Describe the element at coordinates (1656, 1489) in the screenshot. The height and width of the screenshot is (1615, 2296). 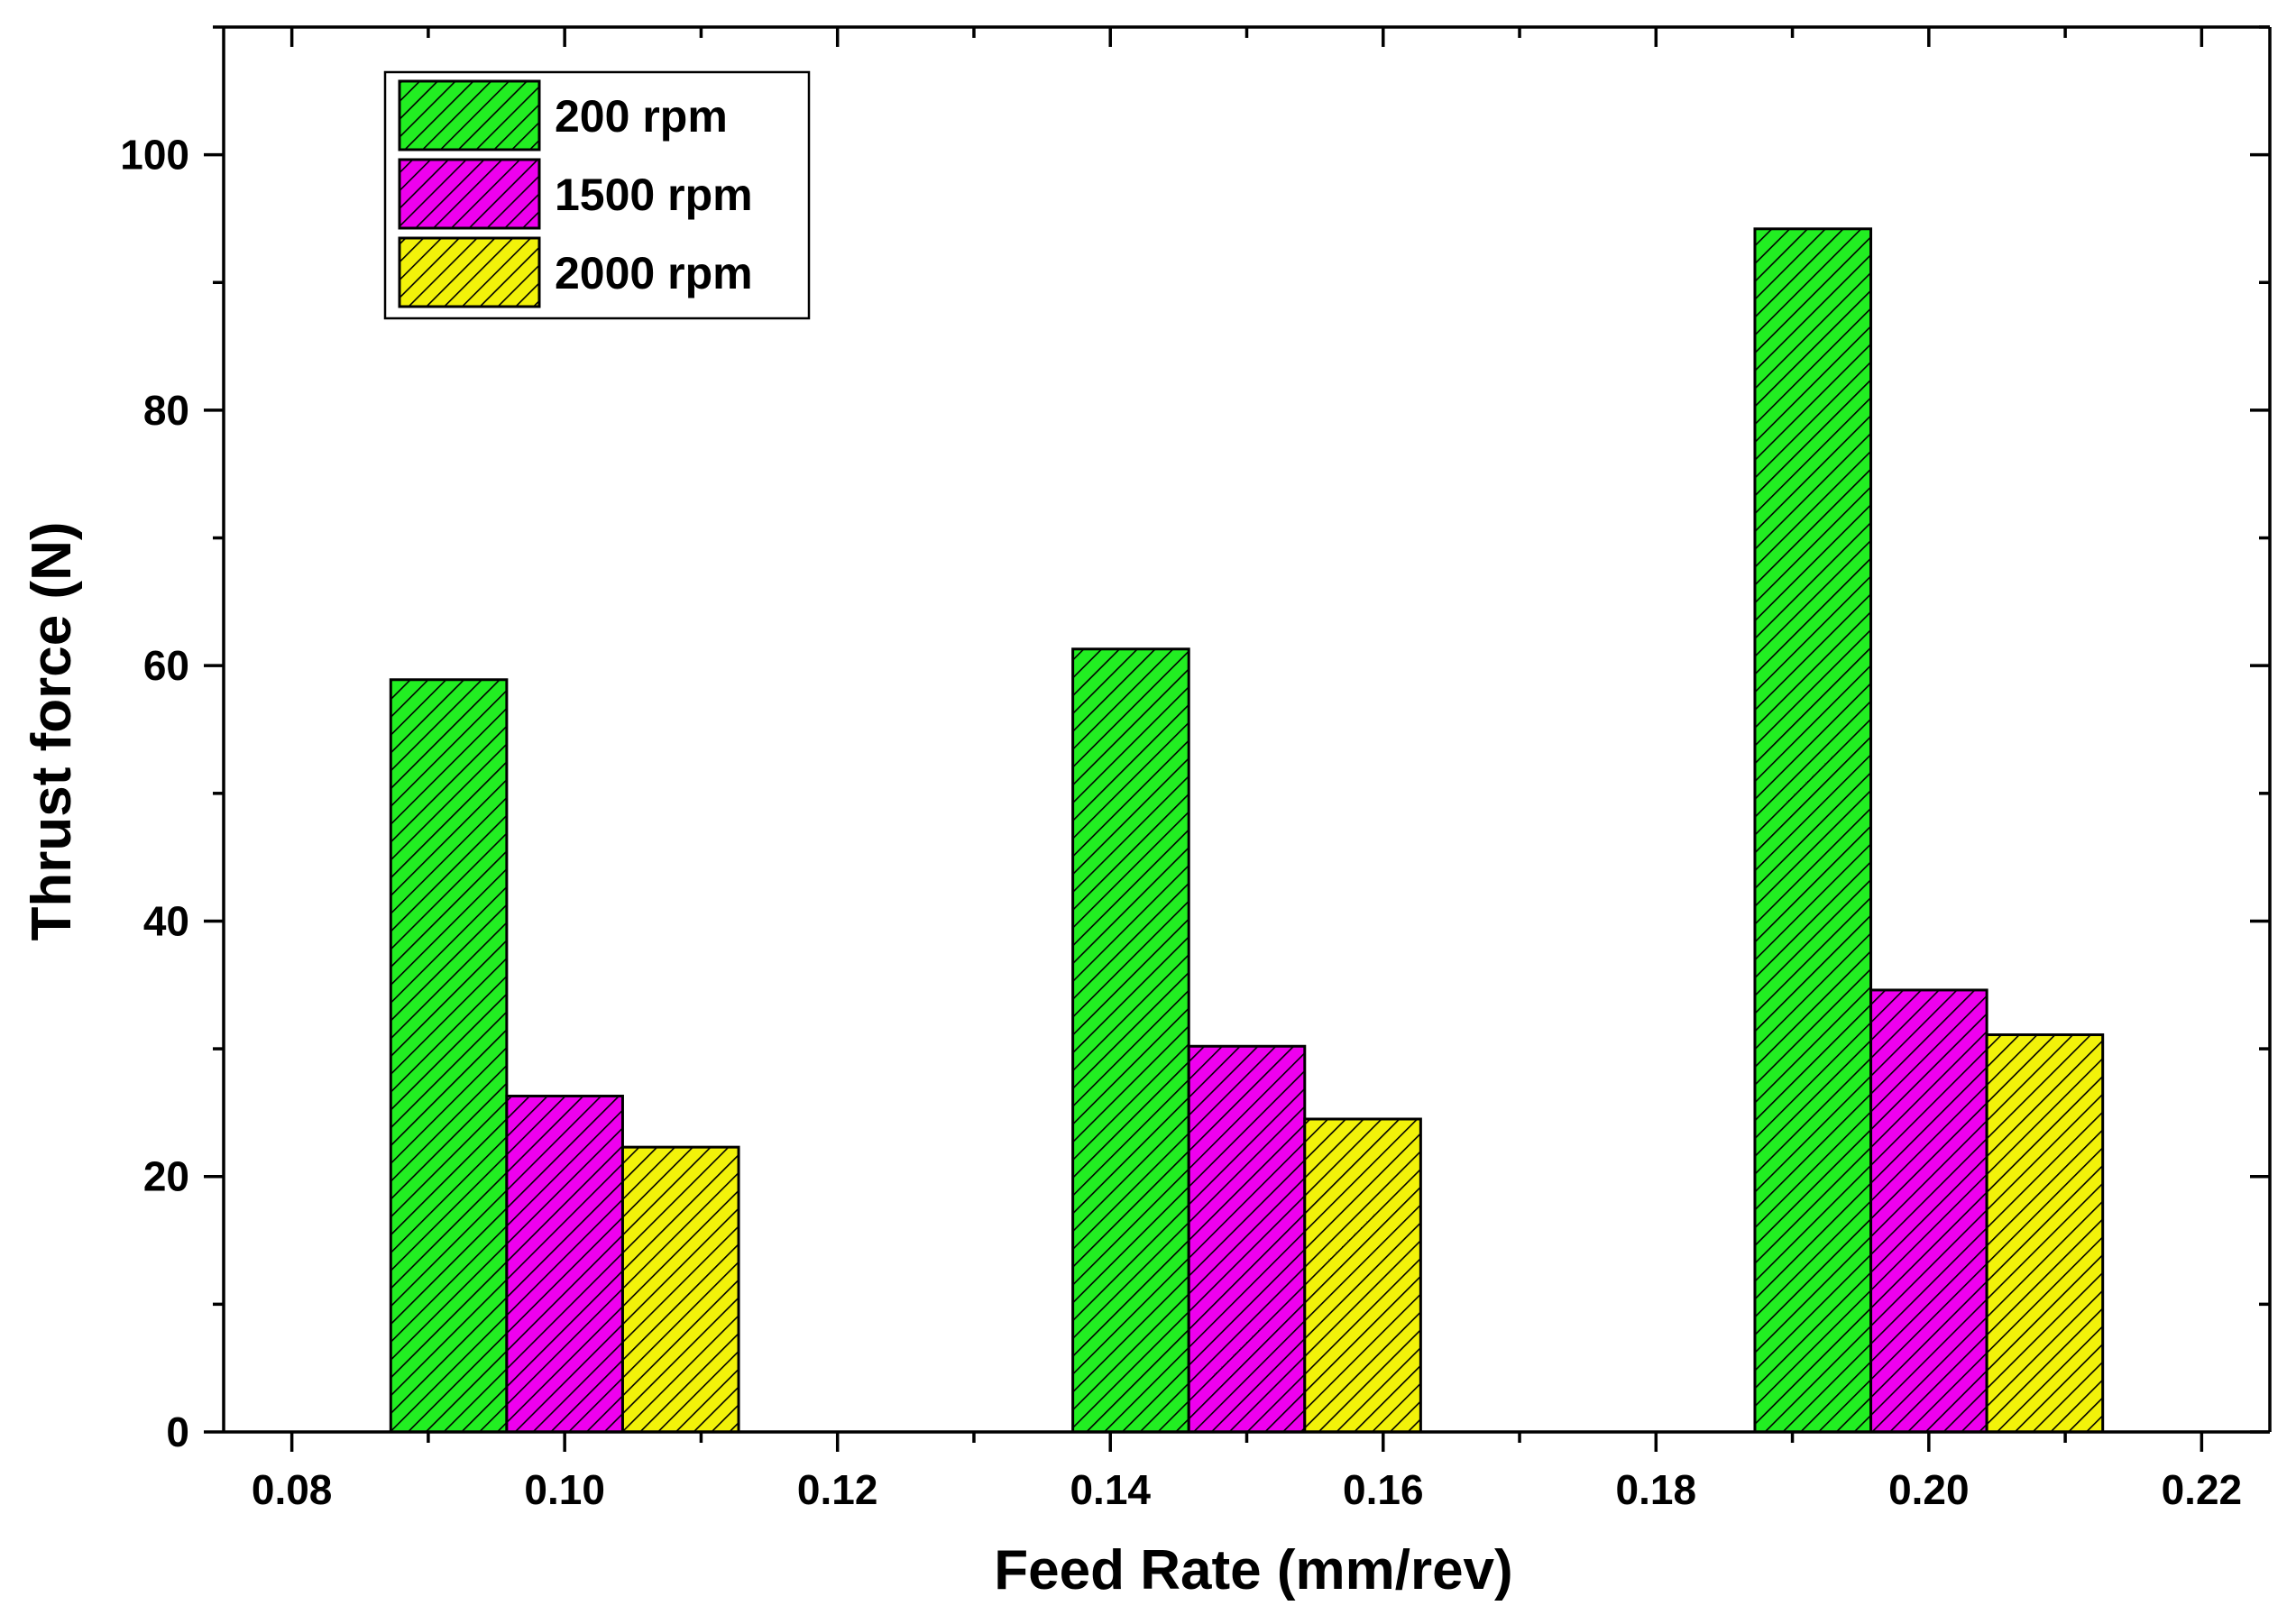
I see `x-tick-label: 0.18` at that location.